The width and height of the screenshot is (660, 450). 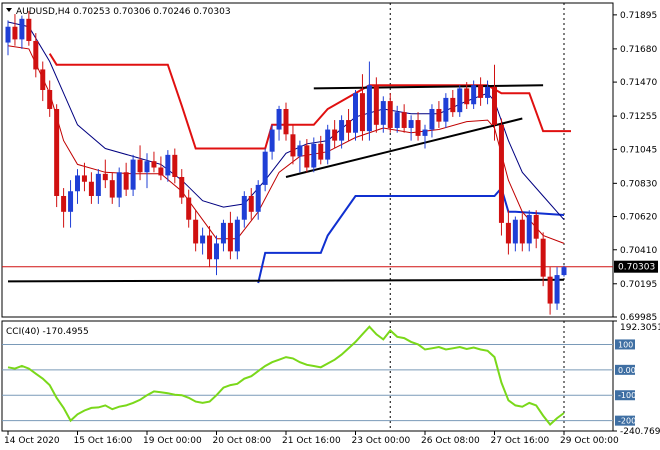 I want to click on y-tick-label: 0.70195, so click(x=638, y=285).